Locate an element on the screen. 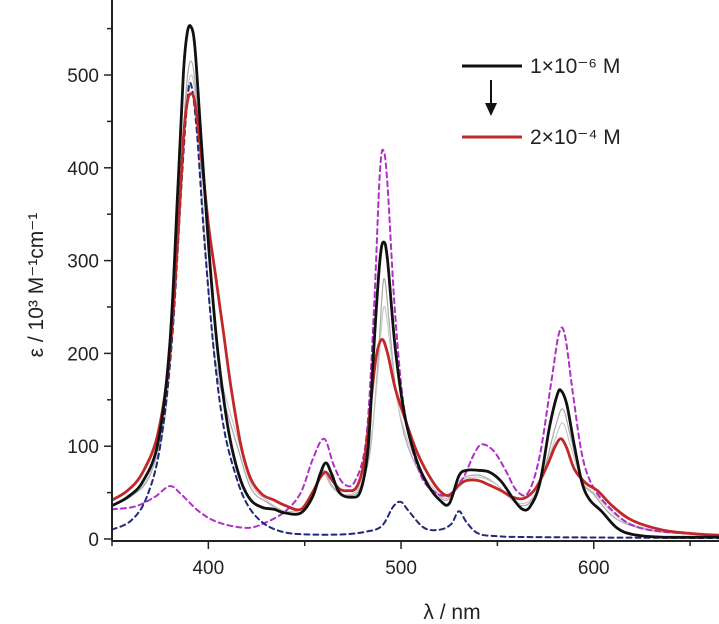  x-tick-label: 500 is located at coordinates (401, 568).